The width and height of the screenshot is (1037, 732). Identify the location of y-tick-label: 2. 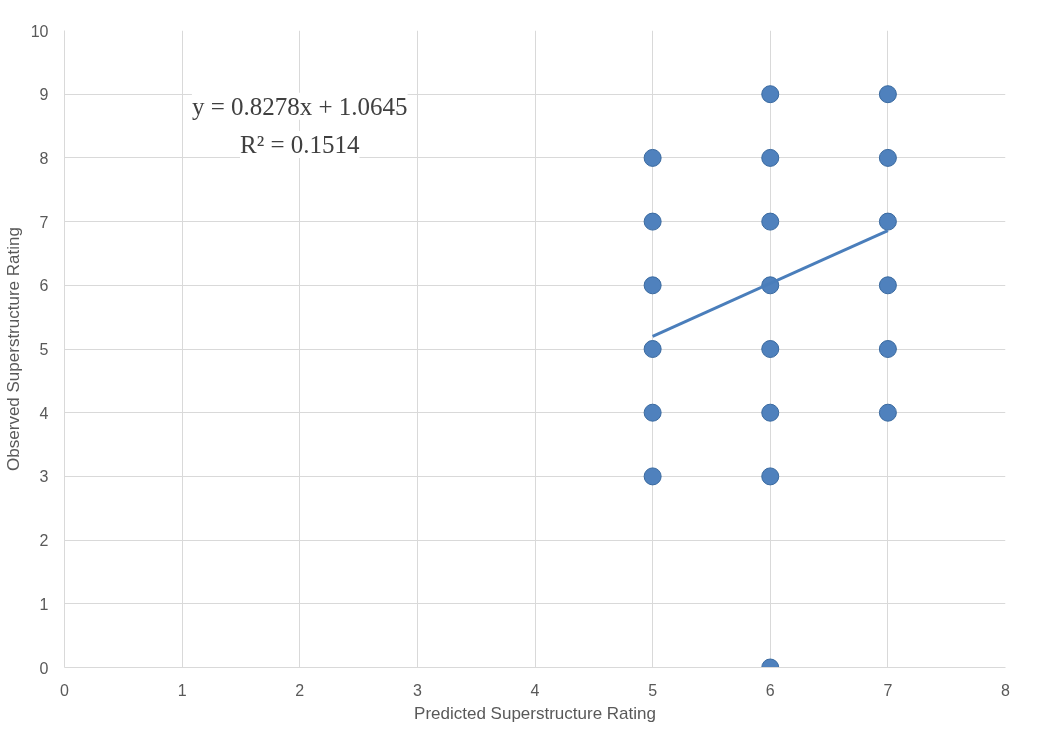
(44, 541).